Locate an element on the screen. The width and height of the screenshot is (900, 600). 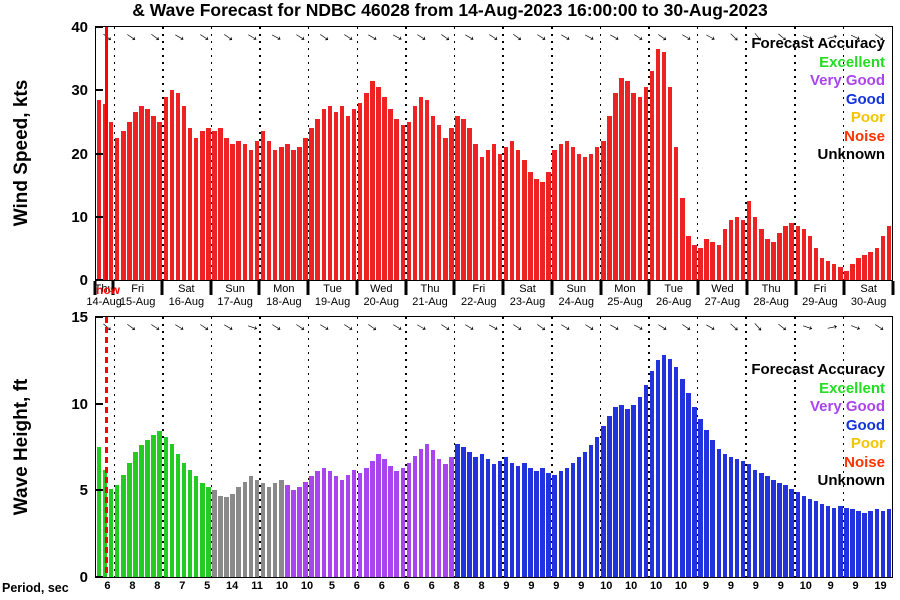
day-date: 14-Aug is located at coordinates (104, 301).